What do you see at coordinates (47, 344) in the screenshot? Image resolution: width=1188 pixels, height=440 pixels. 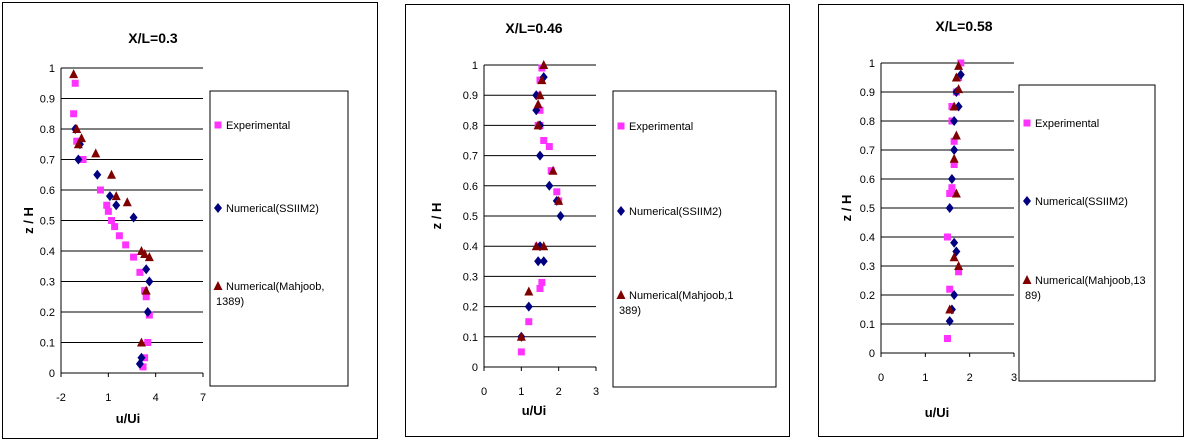 I see `y-tick-label: 0.1` at bounding box center [47, 344].